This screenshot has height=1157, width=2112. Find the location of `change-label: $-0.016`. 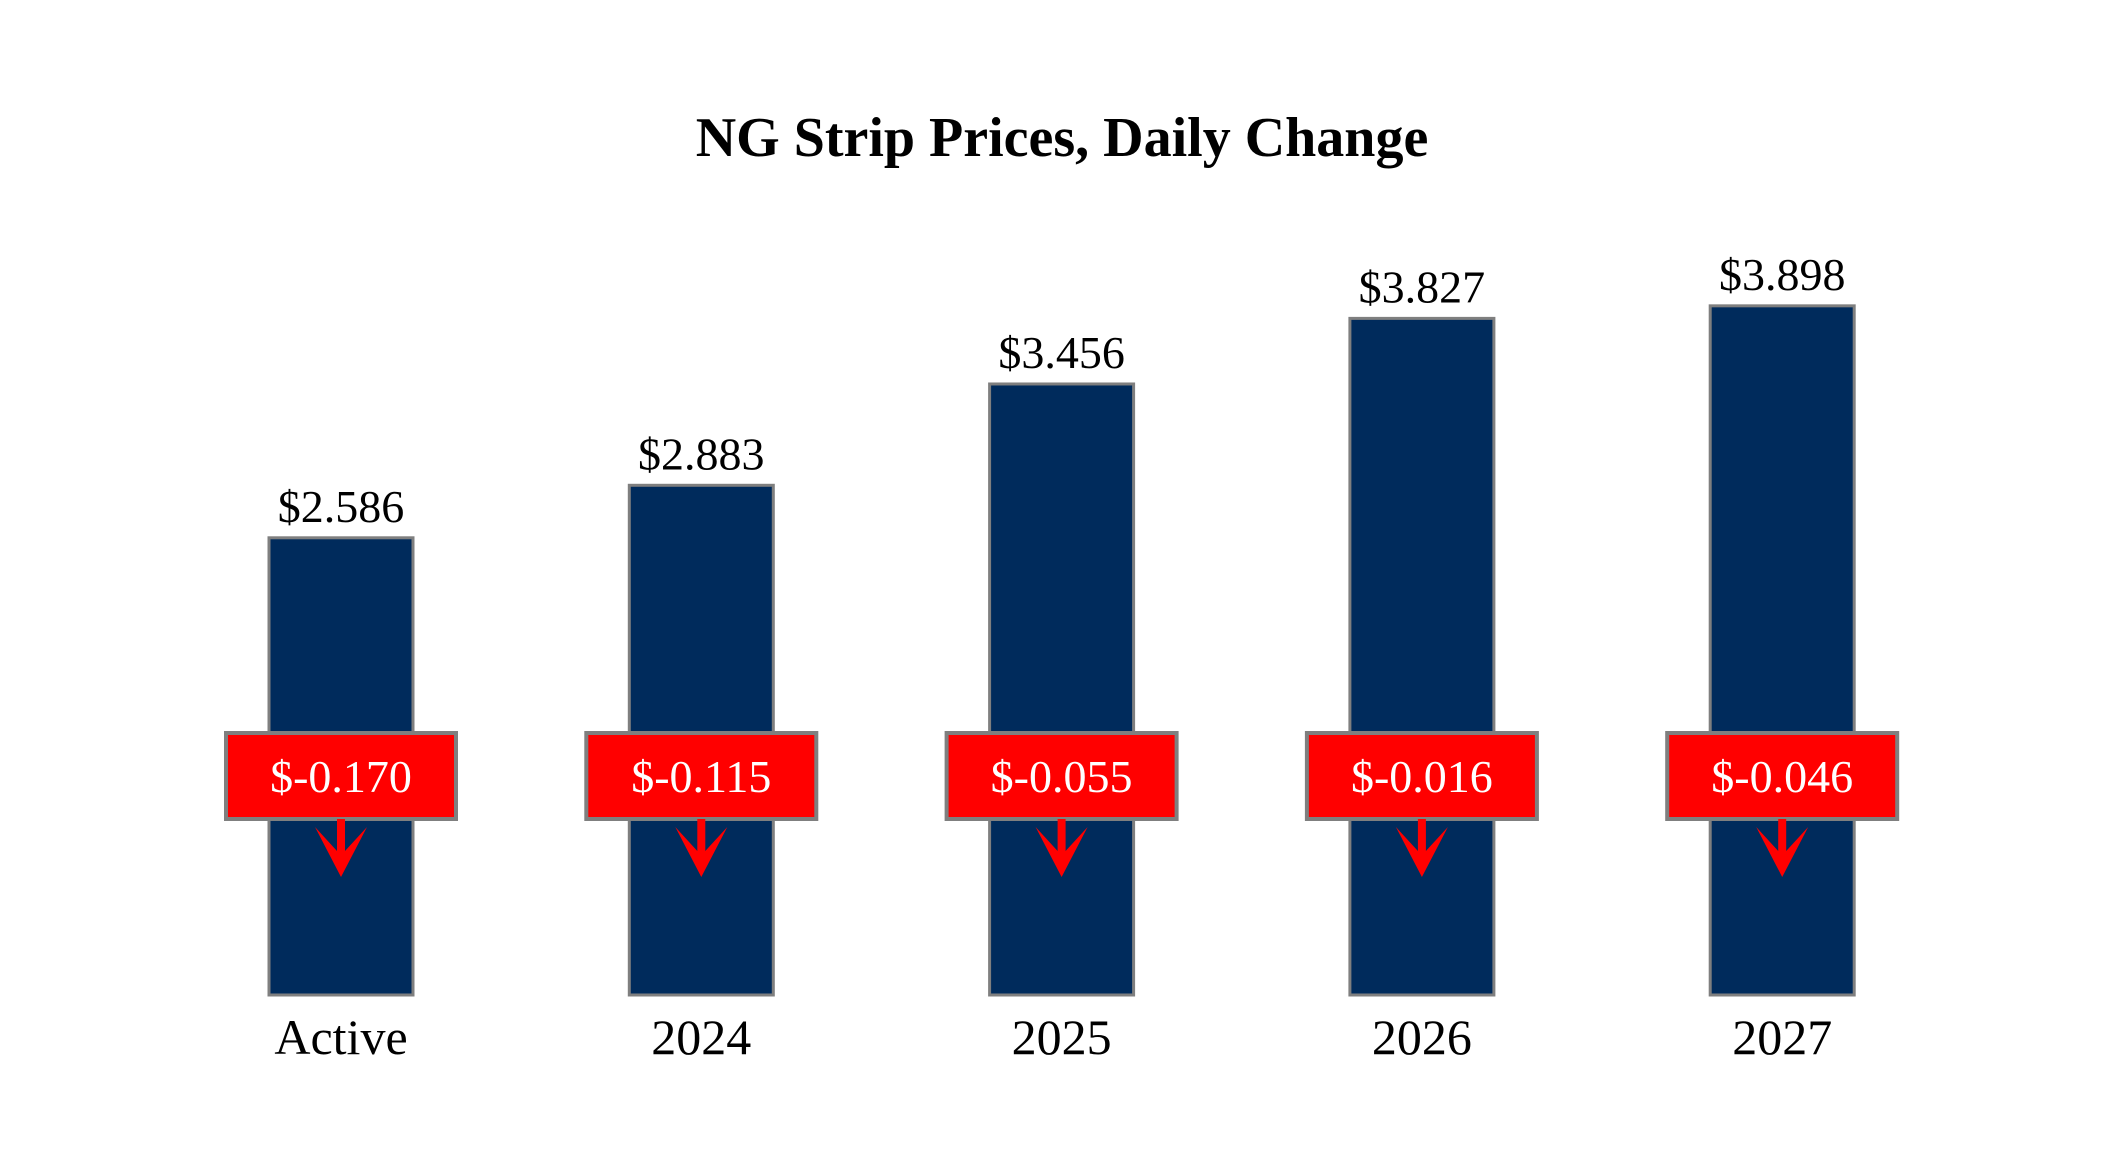

change-label: $-0.016 is located at coordinates (1422, 776).